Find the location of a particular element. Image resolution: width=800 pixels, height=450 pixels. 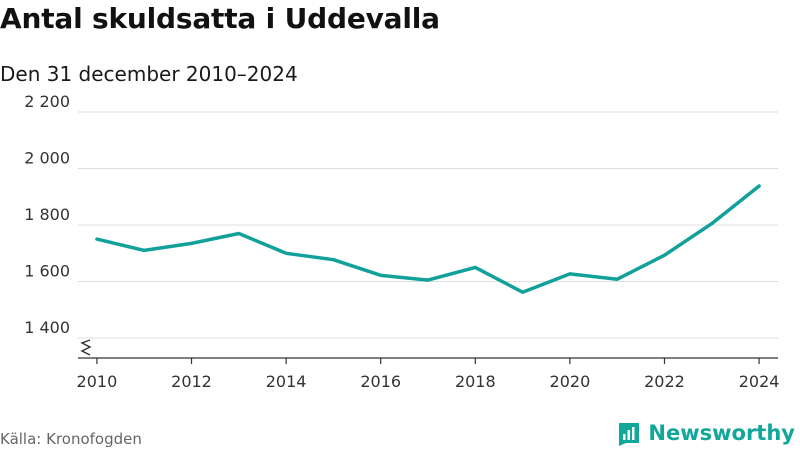

x-tick-label: 2012 is located at coordinates (191, 381).